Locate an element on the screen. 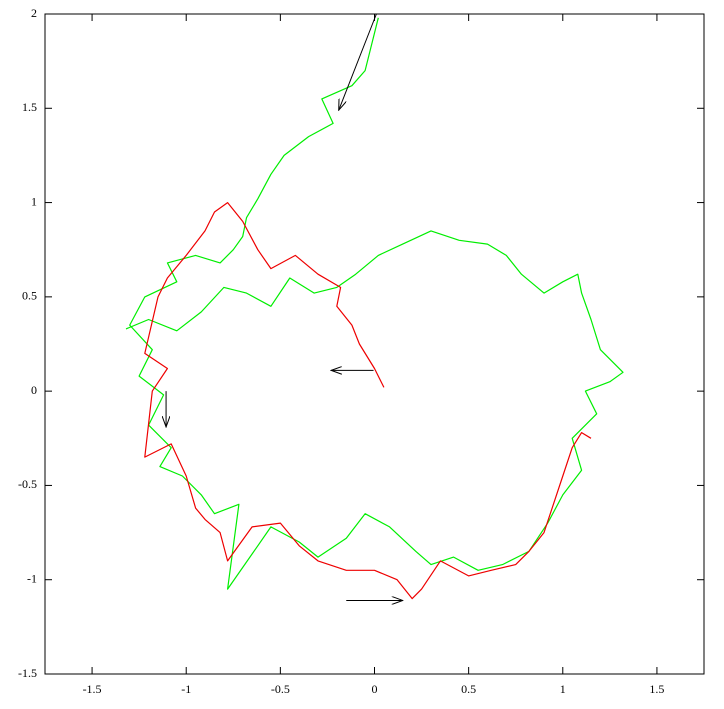  x-tick-label: 1 is located at coordinates (563, 689).